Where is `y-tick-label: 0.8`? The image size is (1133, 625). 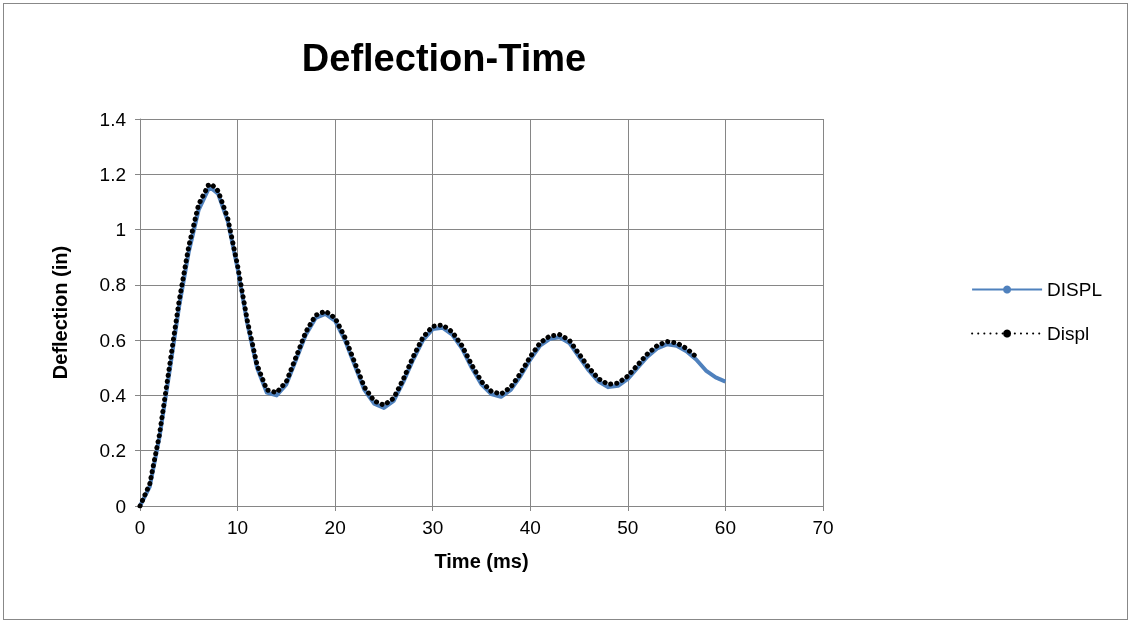
y-tick-label: 0.8 is located at coordinates (112, 285).